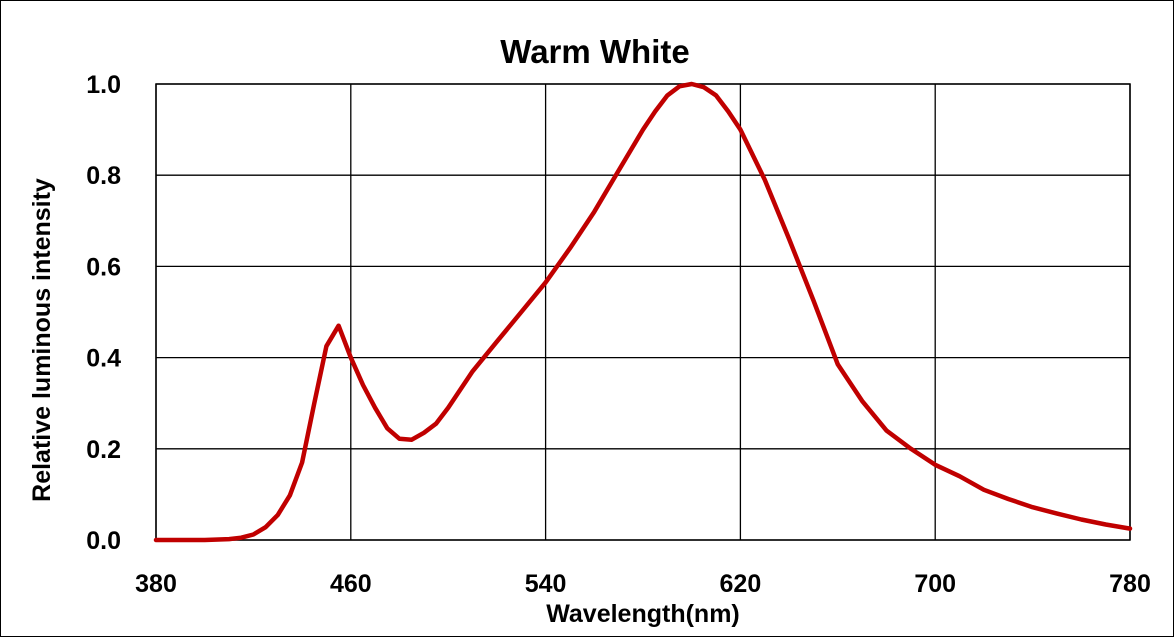 The height and width of the screenshot is (637, 1174). What do you see at coordinates (351, 584) in the screenshot?
I see `x-tick-label: 460` at bounding box center [351, 584].